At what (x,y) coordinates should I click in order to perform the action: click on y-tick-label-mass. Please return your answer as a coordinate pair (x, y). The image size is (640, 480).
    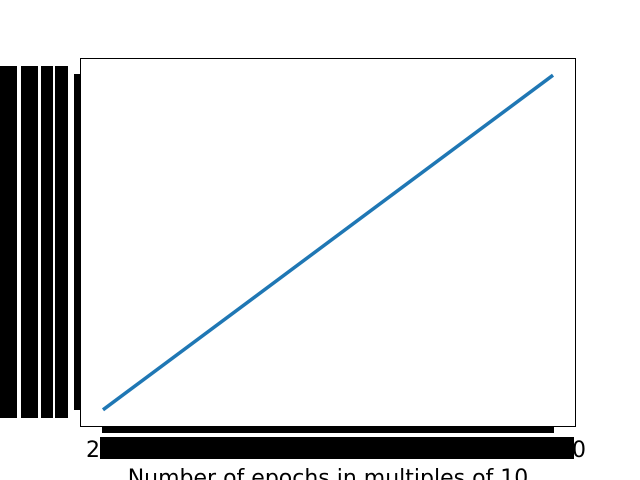
    Looking at the image, I should click on (34, 242).